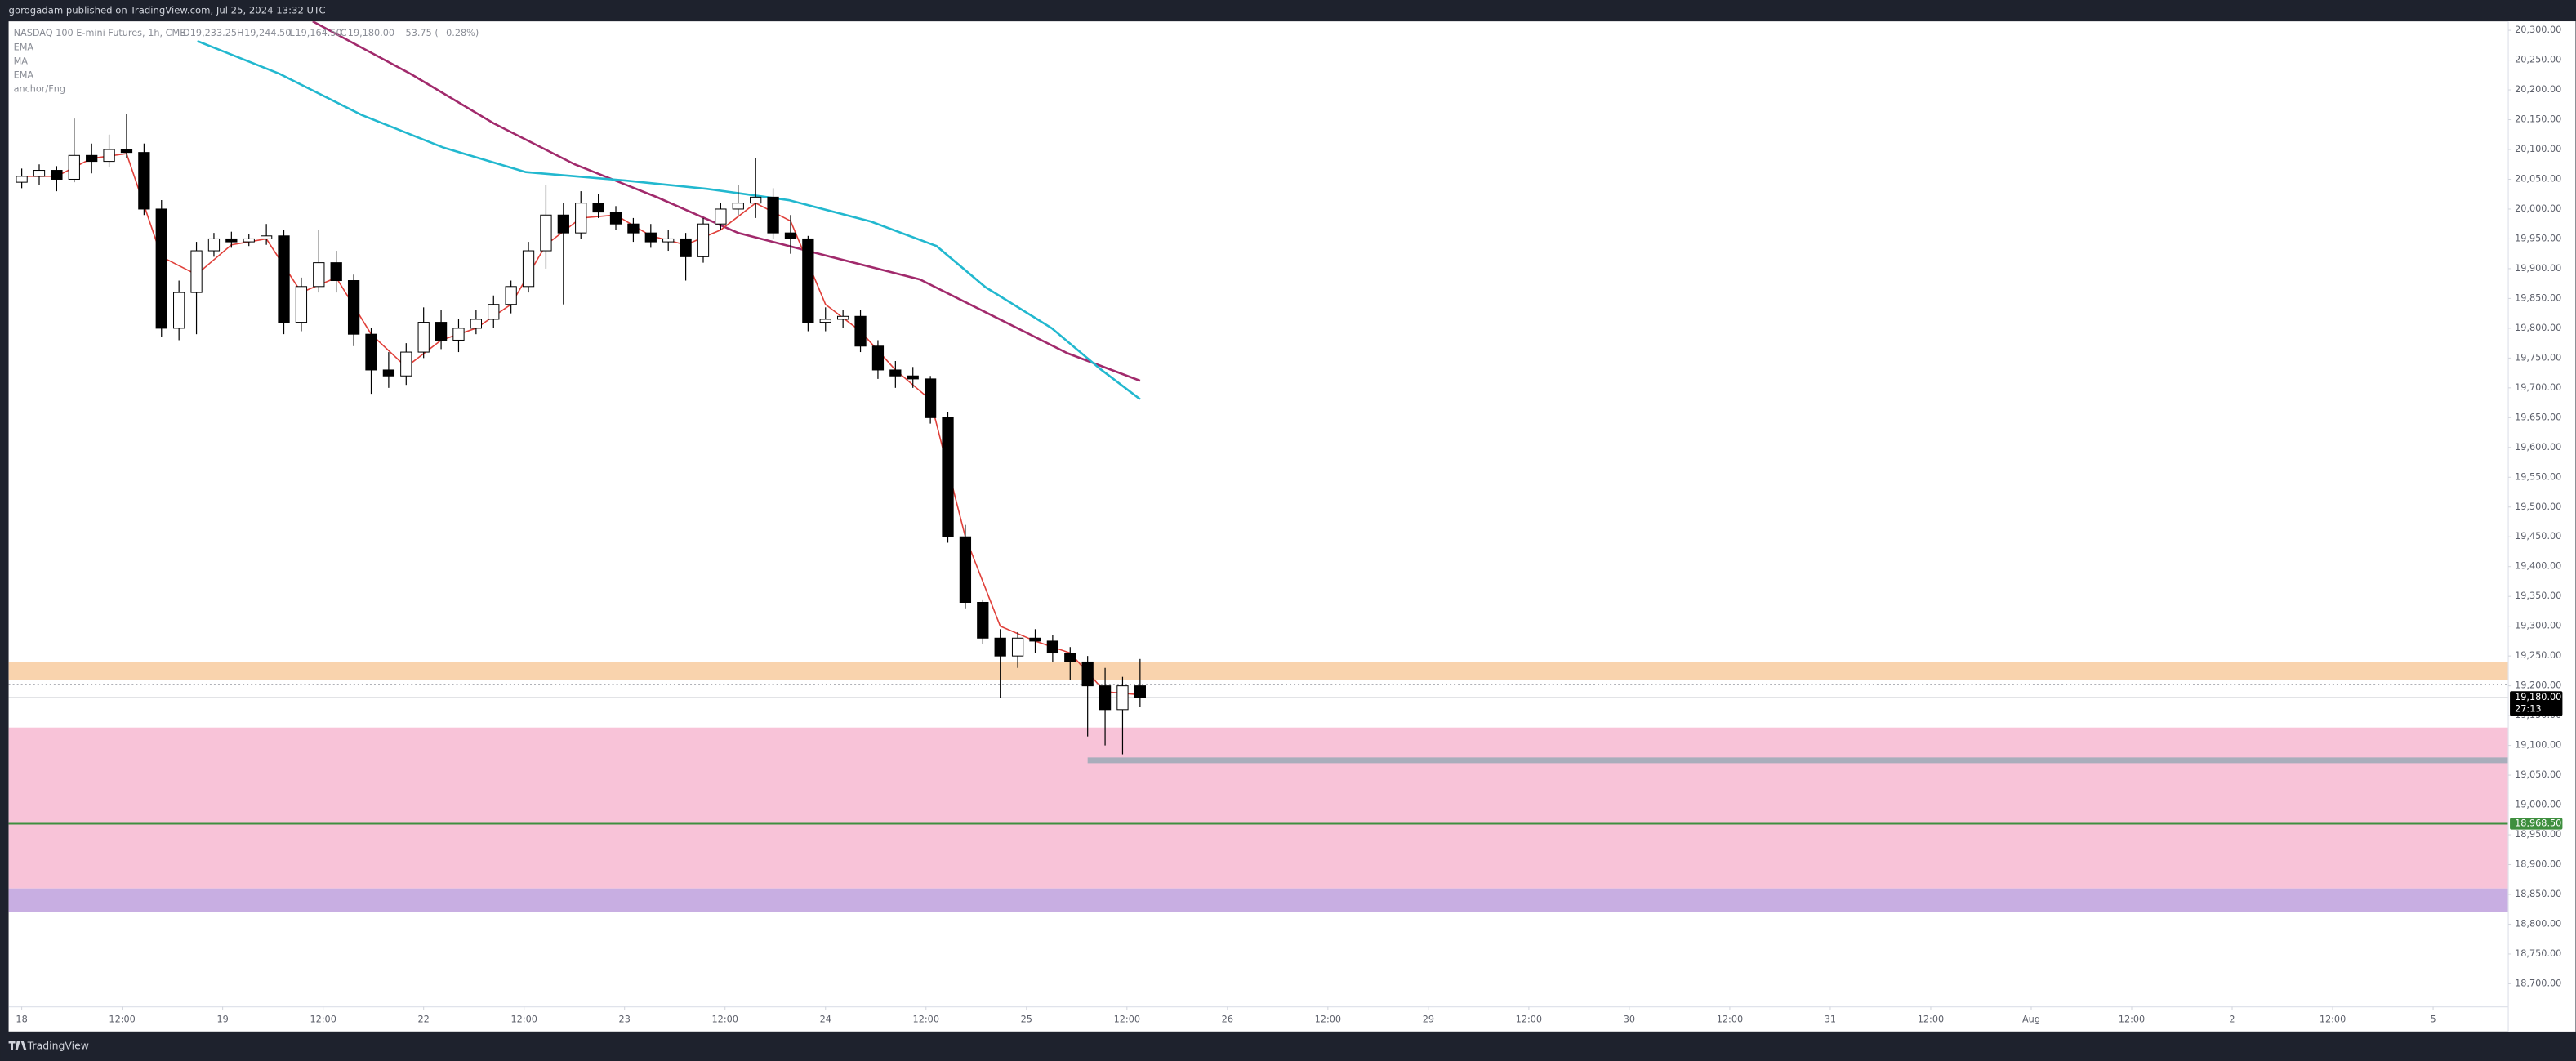 Image resolution: width=2576 pixels, height=1061 pixels. Describe the element at coordinates (318, 33) in the screenshot. I see `legend-value: 19,164.50` at that location.